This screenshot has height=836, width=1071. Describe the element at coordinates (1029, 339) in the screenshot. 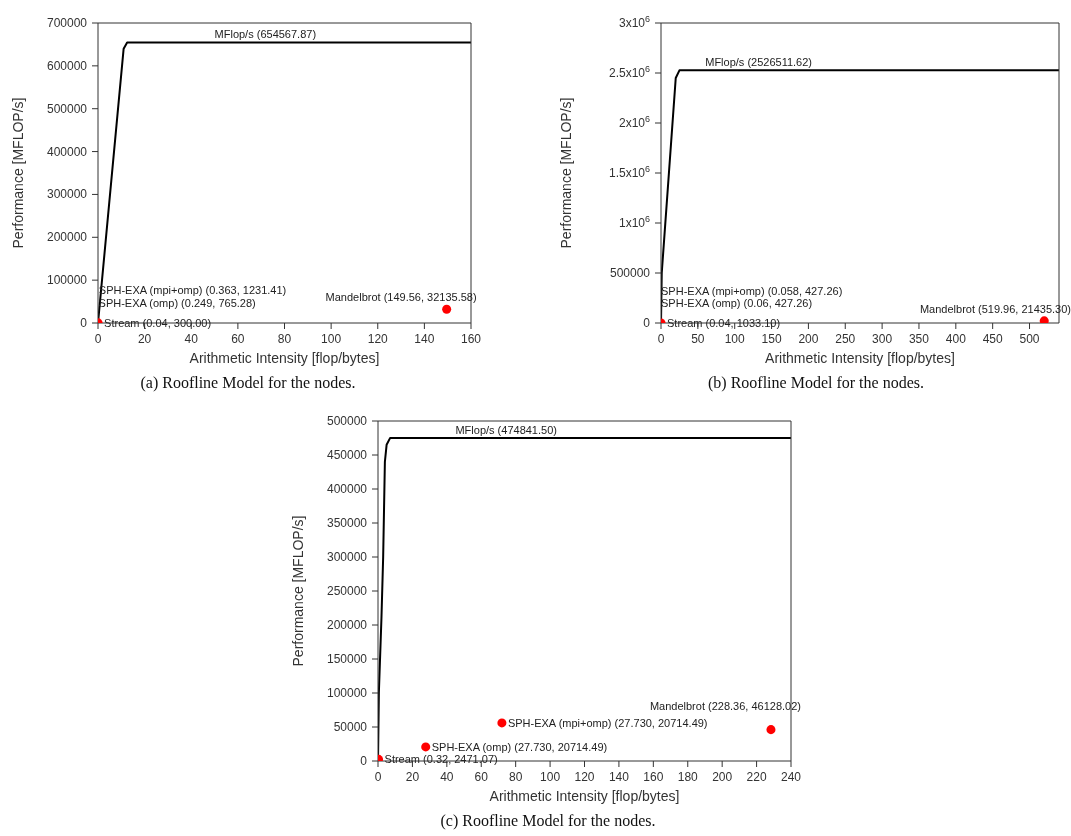

I see `x-tick-label: 500` at that location.